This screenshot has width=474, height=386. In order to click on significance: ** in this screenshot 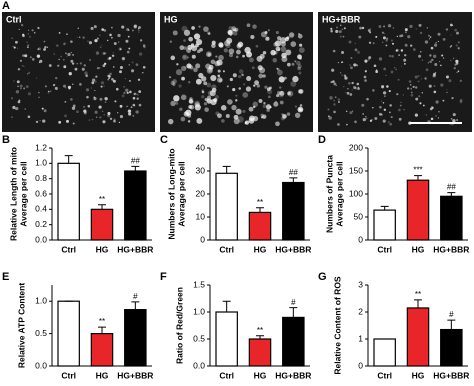, I will do `click(260, 202)`.